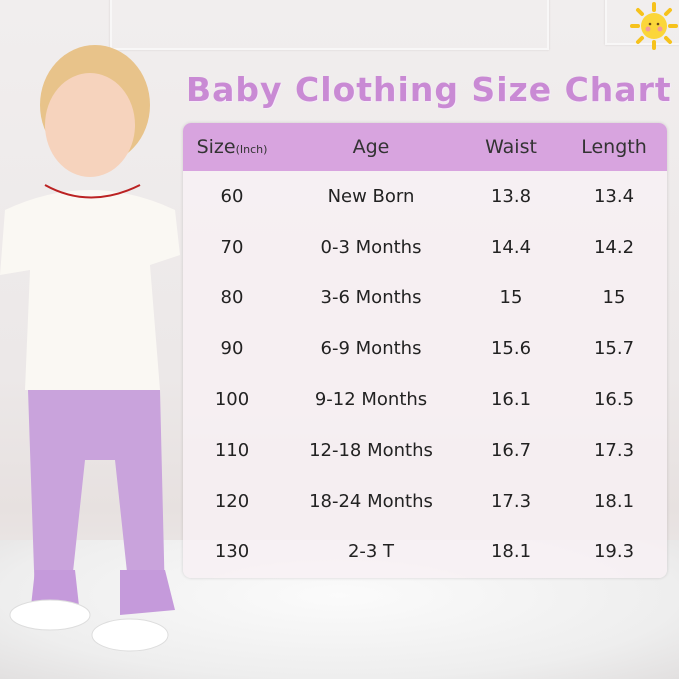 This screenshot has height=679, width=679. I want to click on cell-size: 70, so click(232, 247).